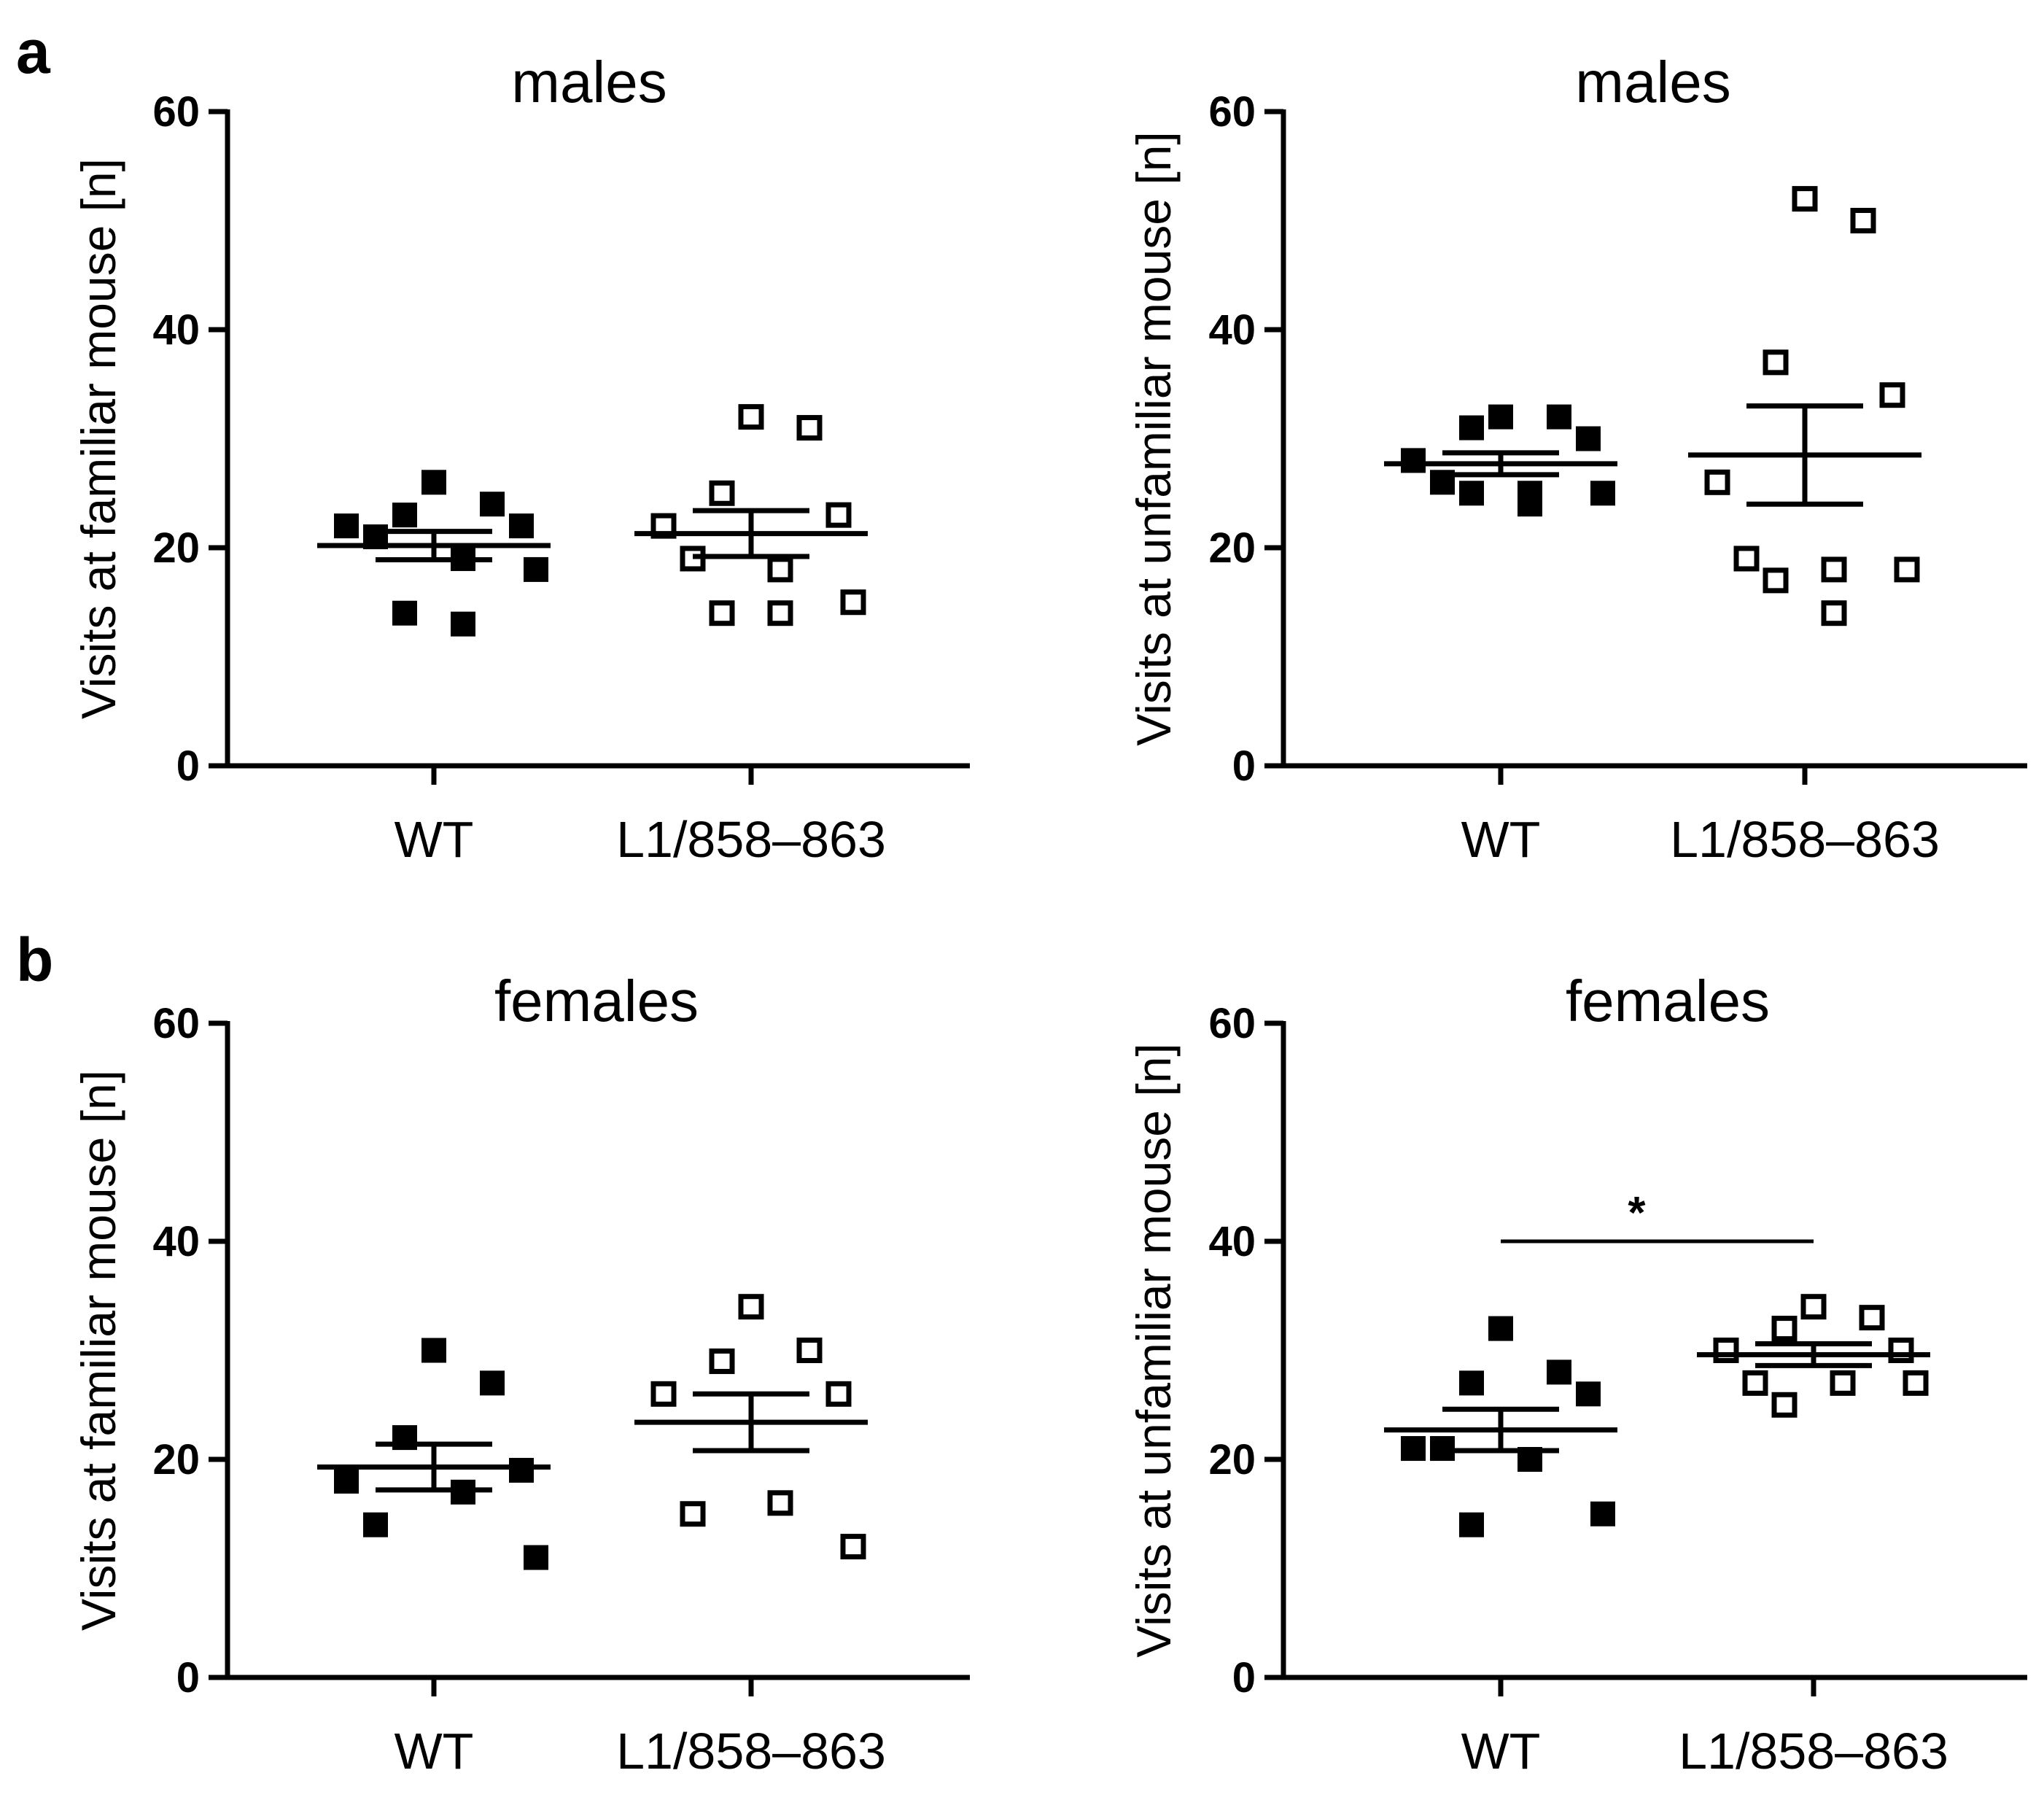 This screenshot has width=2044, height=1808. Describe the element at coordinates (1637, 1213) in the screenshot. I see `significance-label: *` at that location.